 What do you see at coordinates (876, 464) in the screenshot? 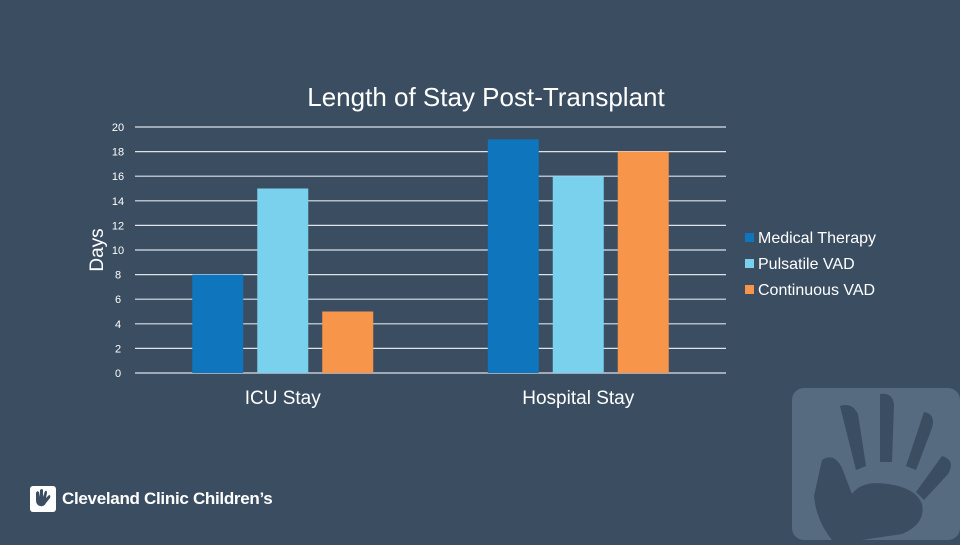
I see `handprint-watermark` at bounding box center [876, 464].